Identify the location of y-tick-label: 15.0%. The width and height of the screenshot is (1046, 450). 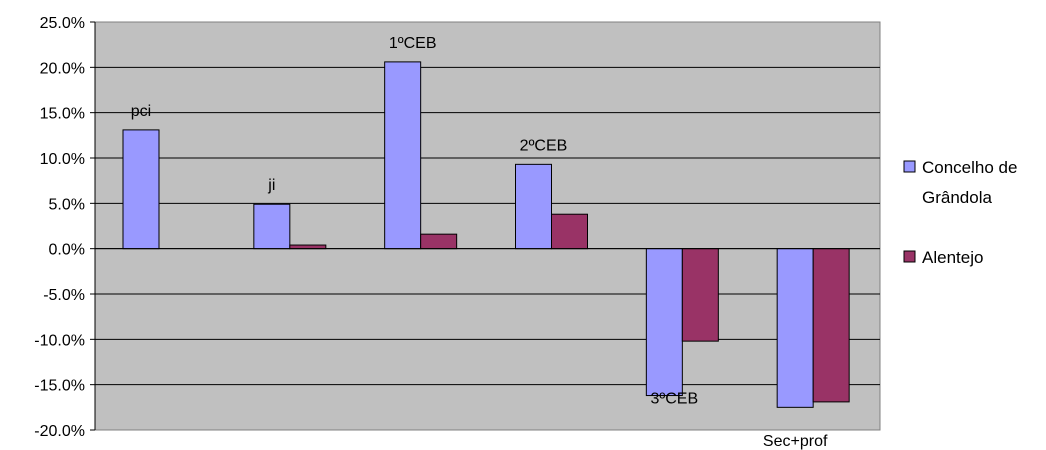
(62, 114).